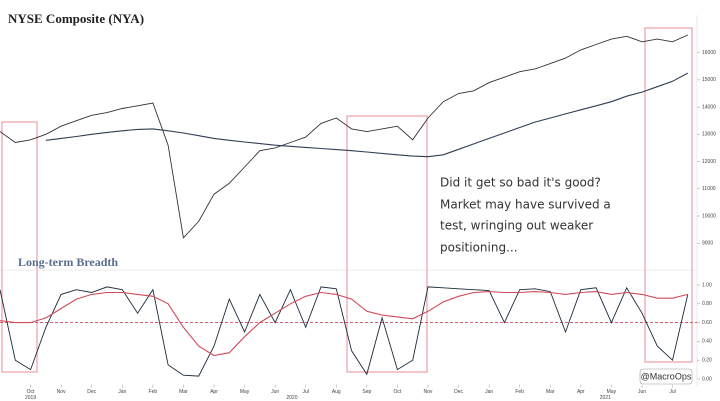  Describe the element at coordinates (709, 216) in the screenshot. I see `y-tick-label: 10000` at that location.